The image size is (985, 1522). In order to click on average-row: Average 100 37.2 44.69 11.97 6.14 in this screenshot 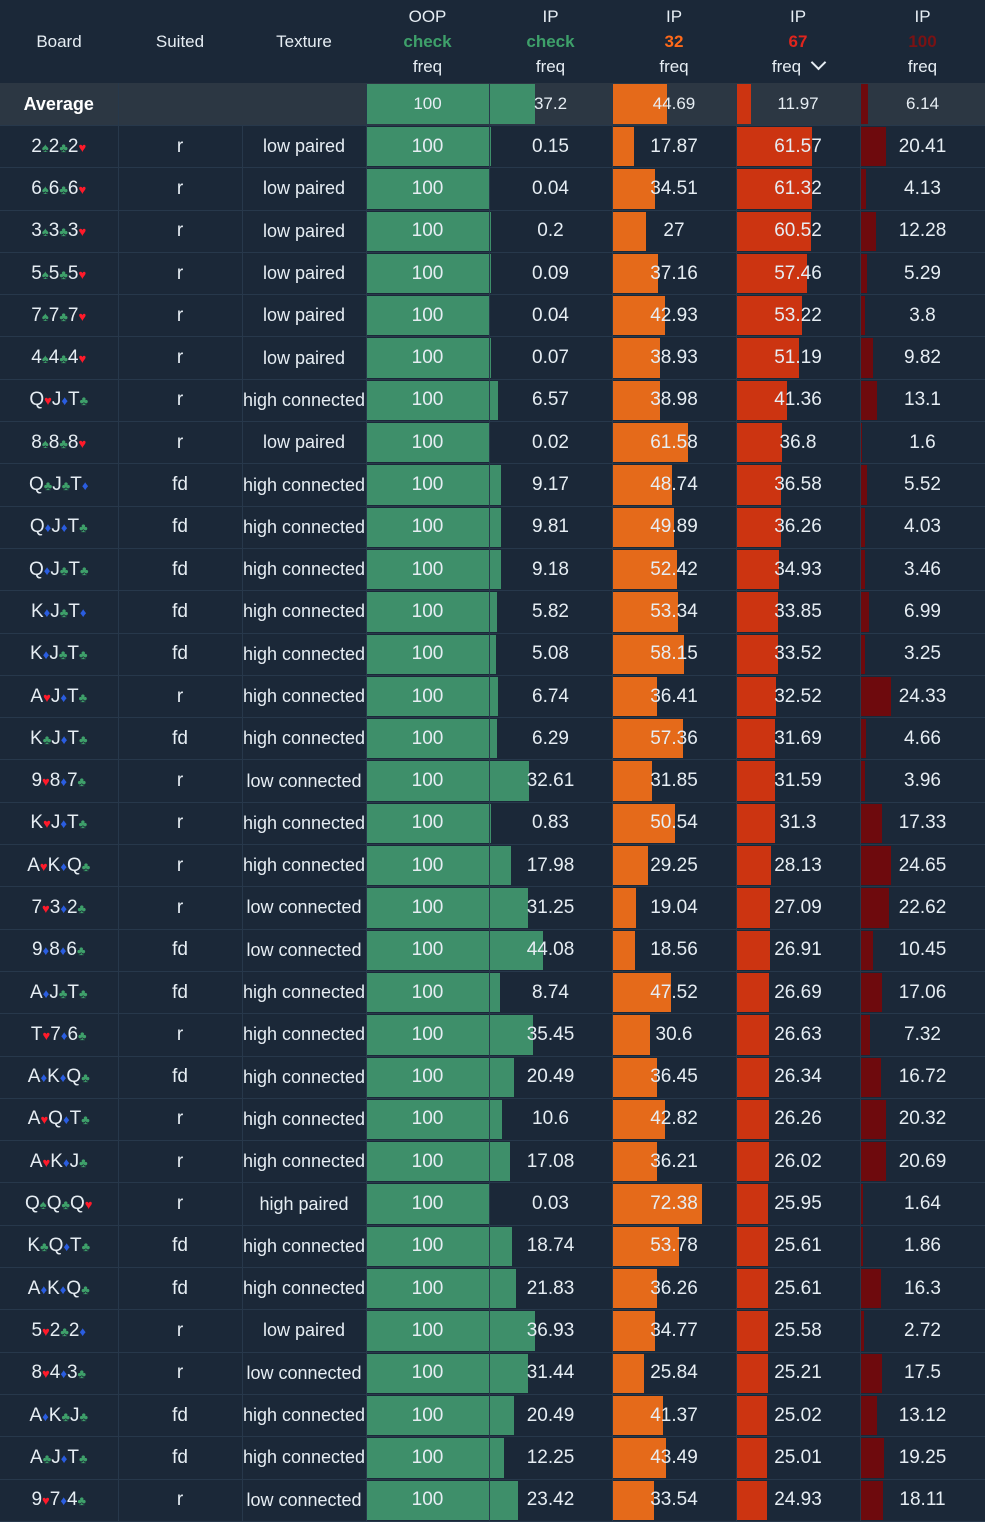, I will do `click(492, 104)`.